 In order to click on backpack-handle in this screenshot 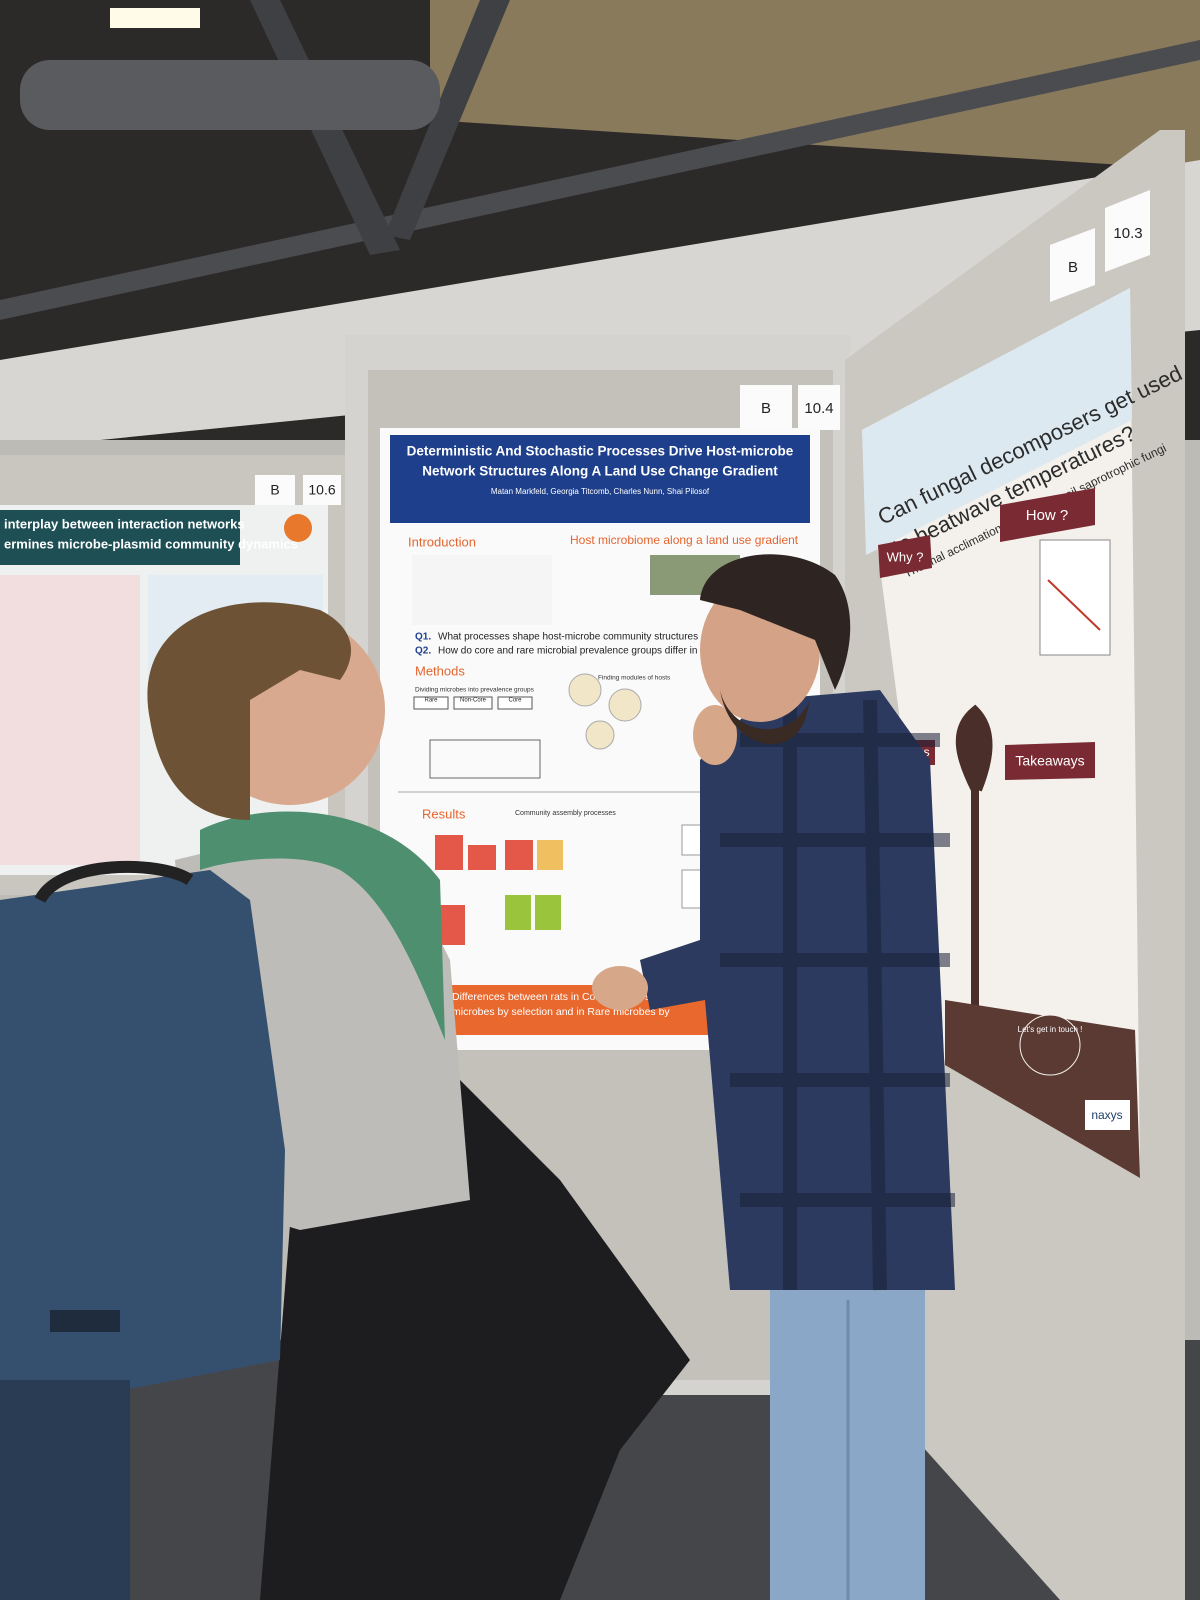, I will do `click(114, 882)`.